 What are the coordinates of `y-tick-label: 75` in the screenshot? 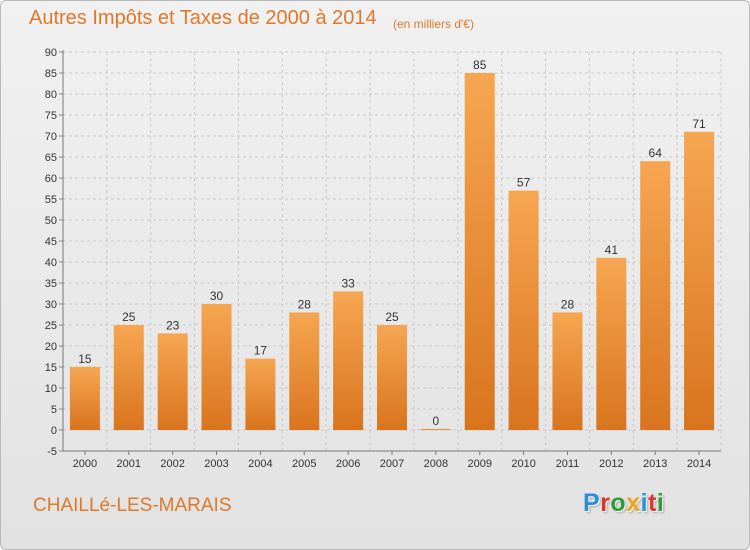 It's located at (51, 116).